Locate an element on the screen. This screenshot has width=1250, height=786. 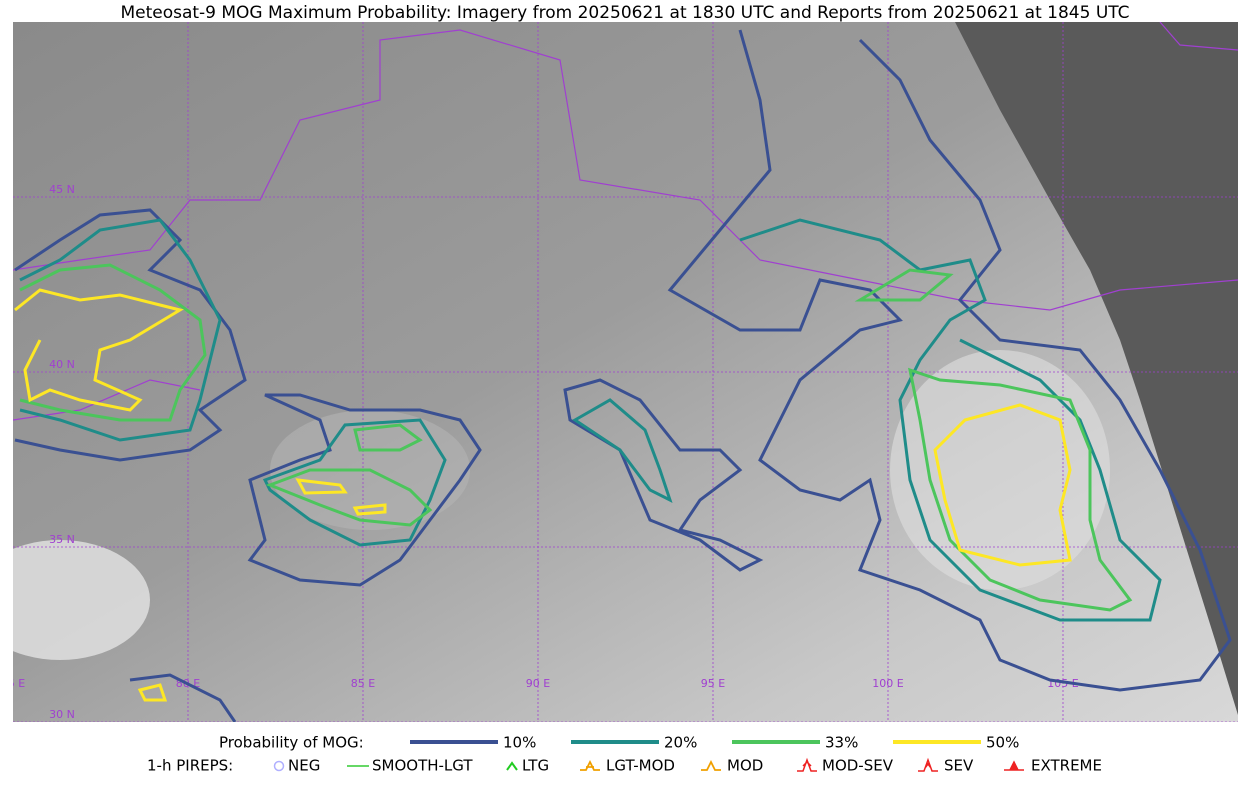
lon-label: 75 E is located at coordinates (13, 683).